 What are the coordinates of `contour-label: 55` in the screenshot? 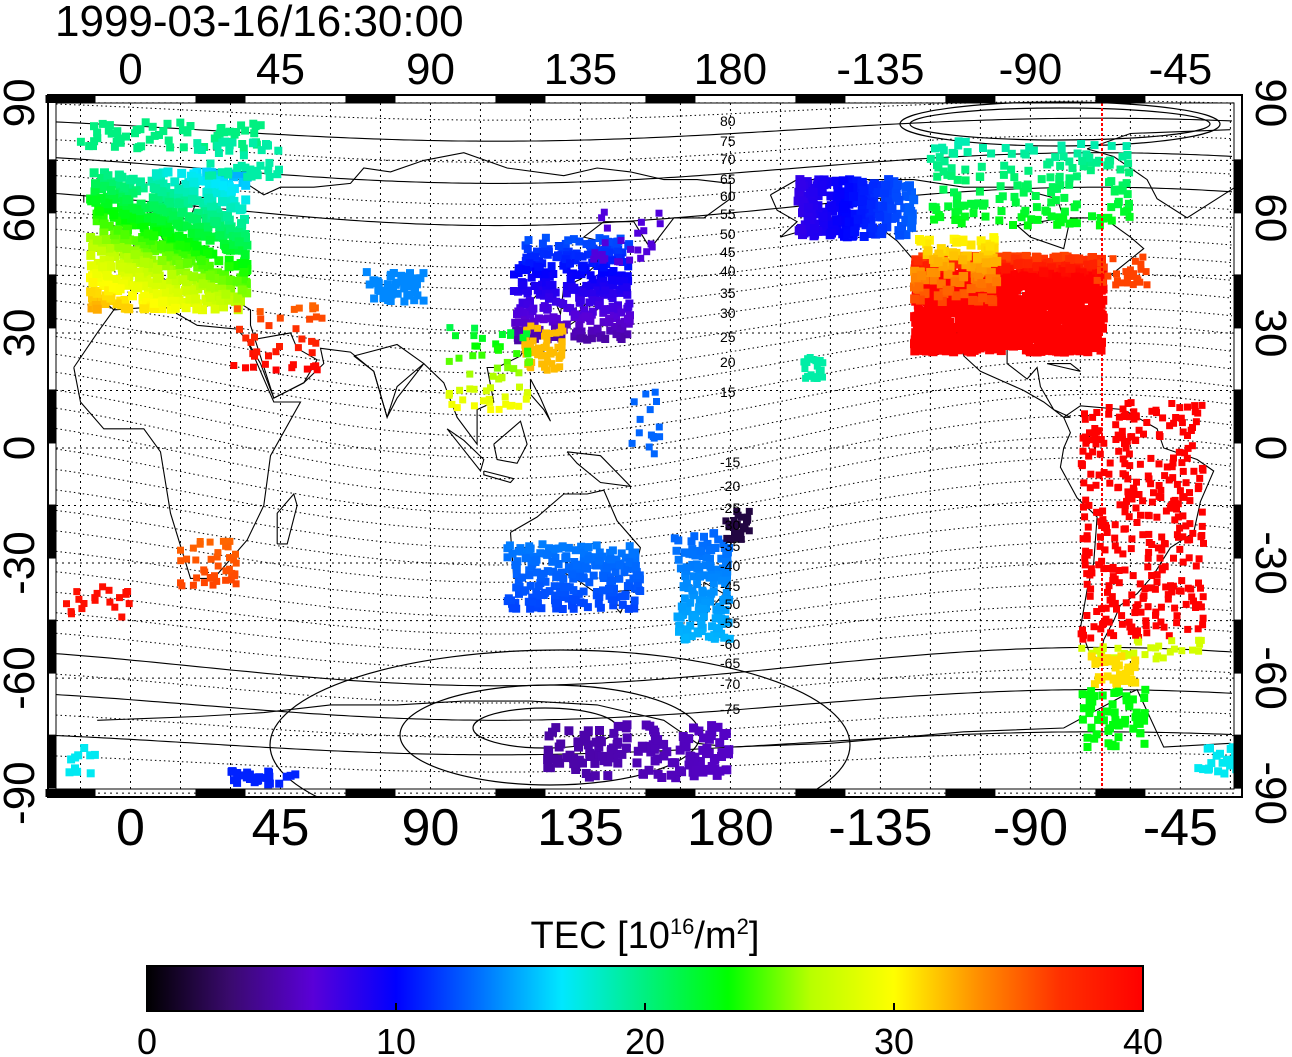 It's located at (728, 214).